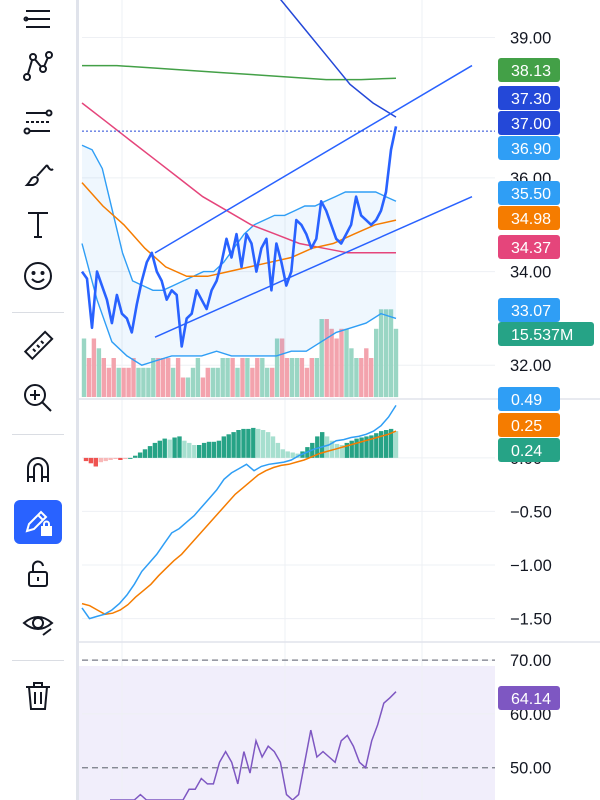 This screenshot has height=800, width=600. Describe the element at coordinates (530, 273) in the screenshot. I see `price-axis-label: 34.00` at that location.